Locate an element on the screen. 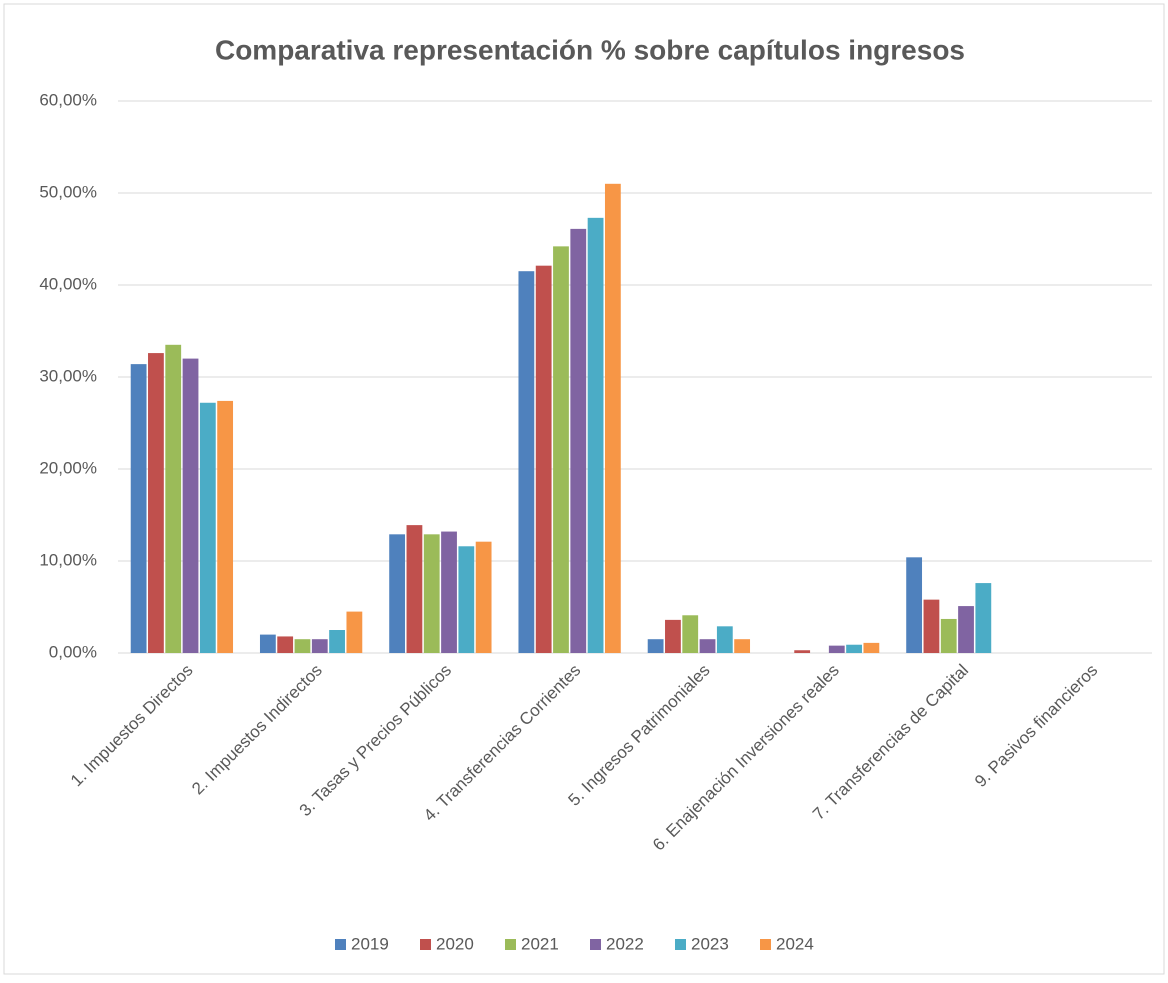 This screenshot has width=1168, height=983. y-tick-label: 10,00% is located at coordinates (68, 559).